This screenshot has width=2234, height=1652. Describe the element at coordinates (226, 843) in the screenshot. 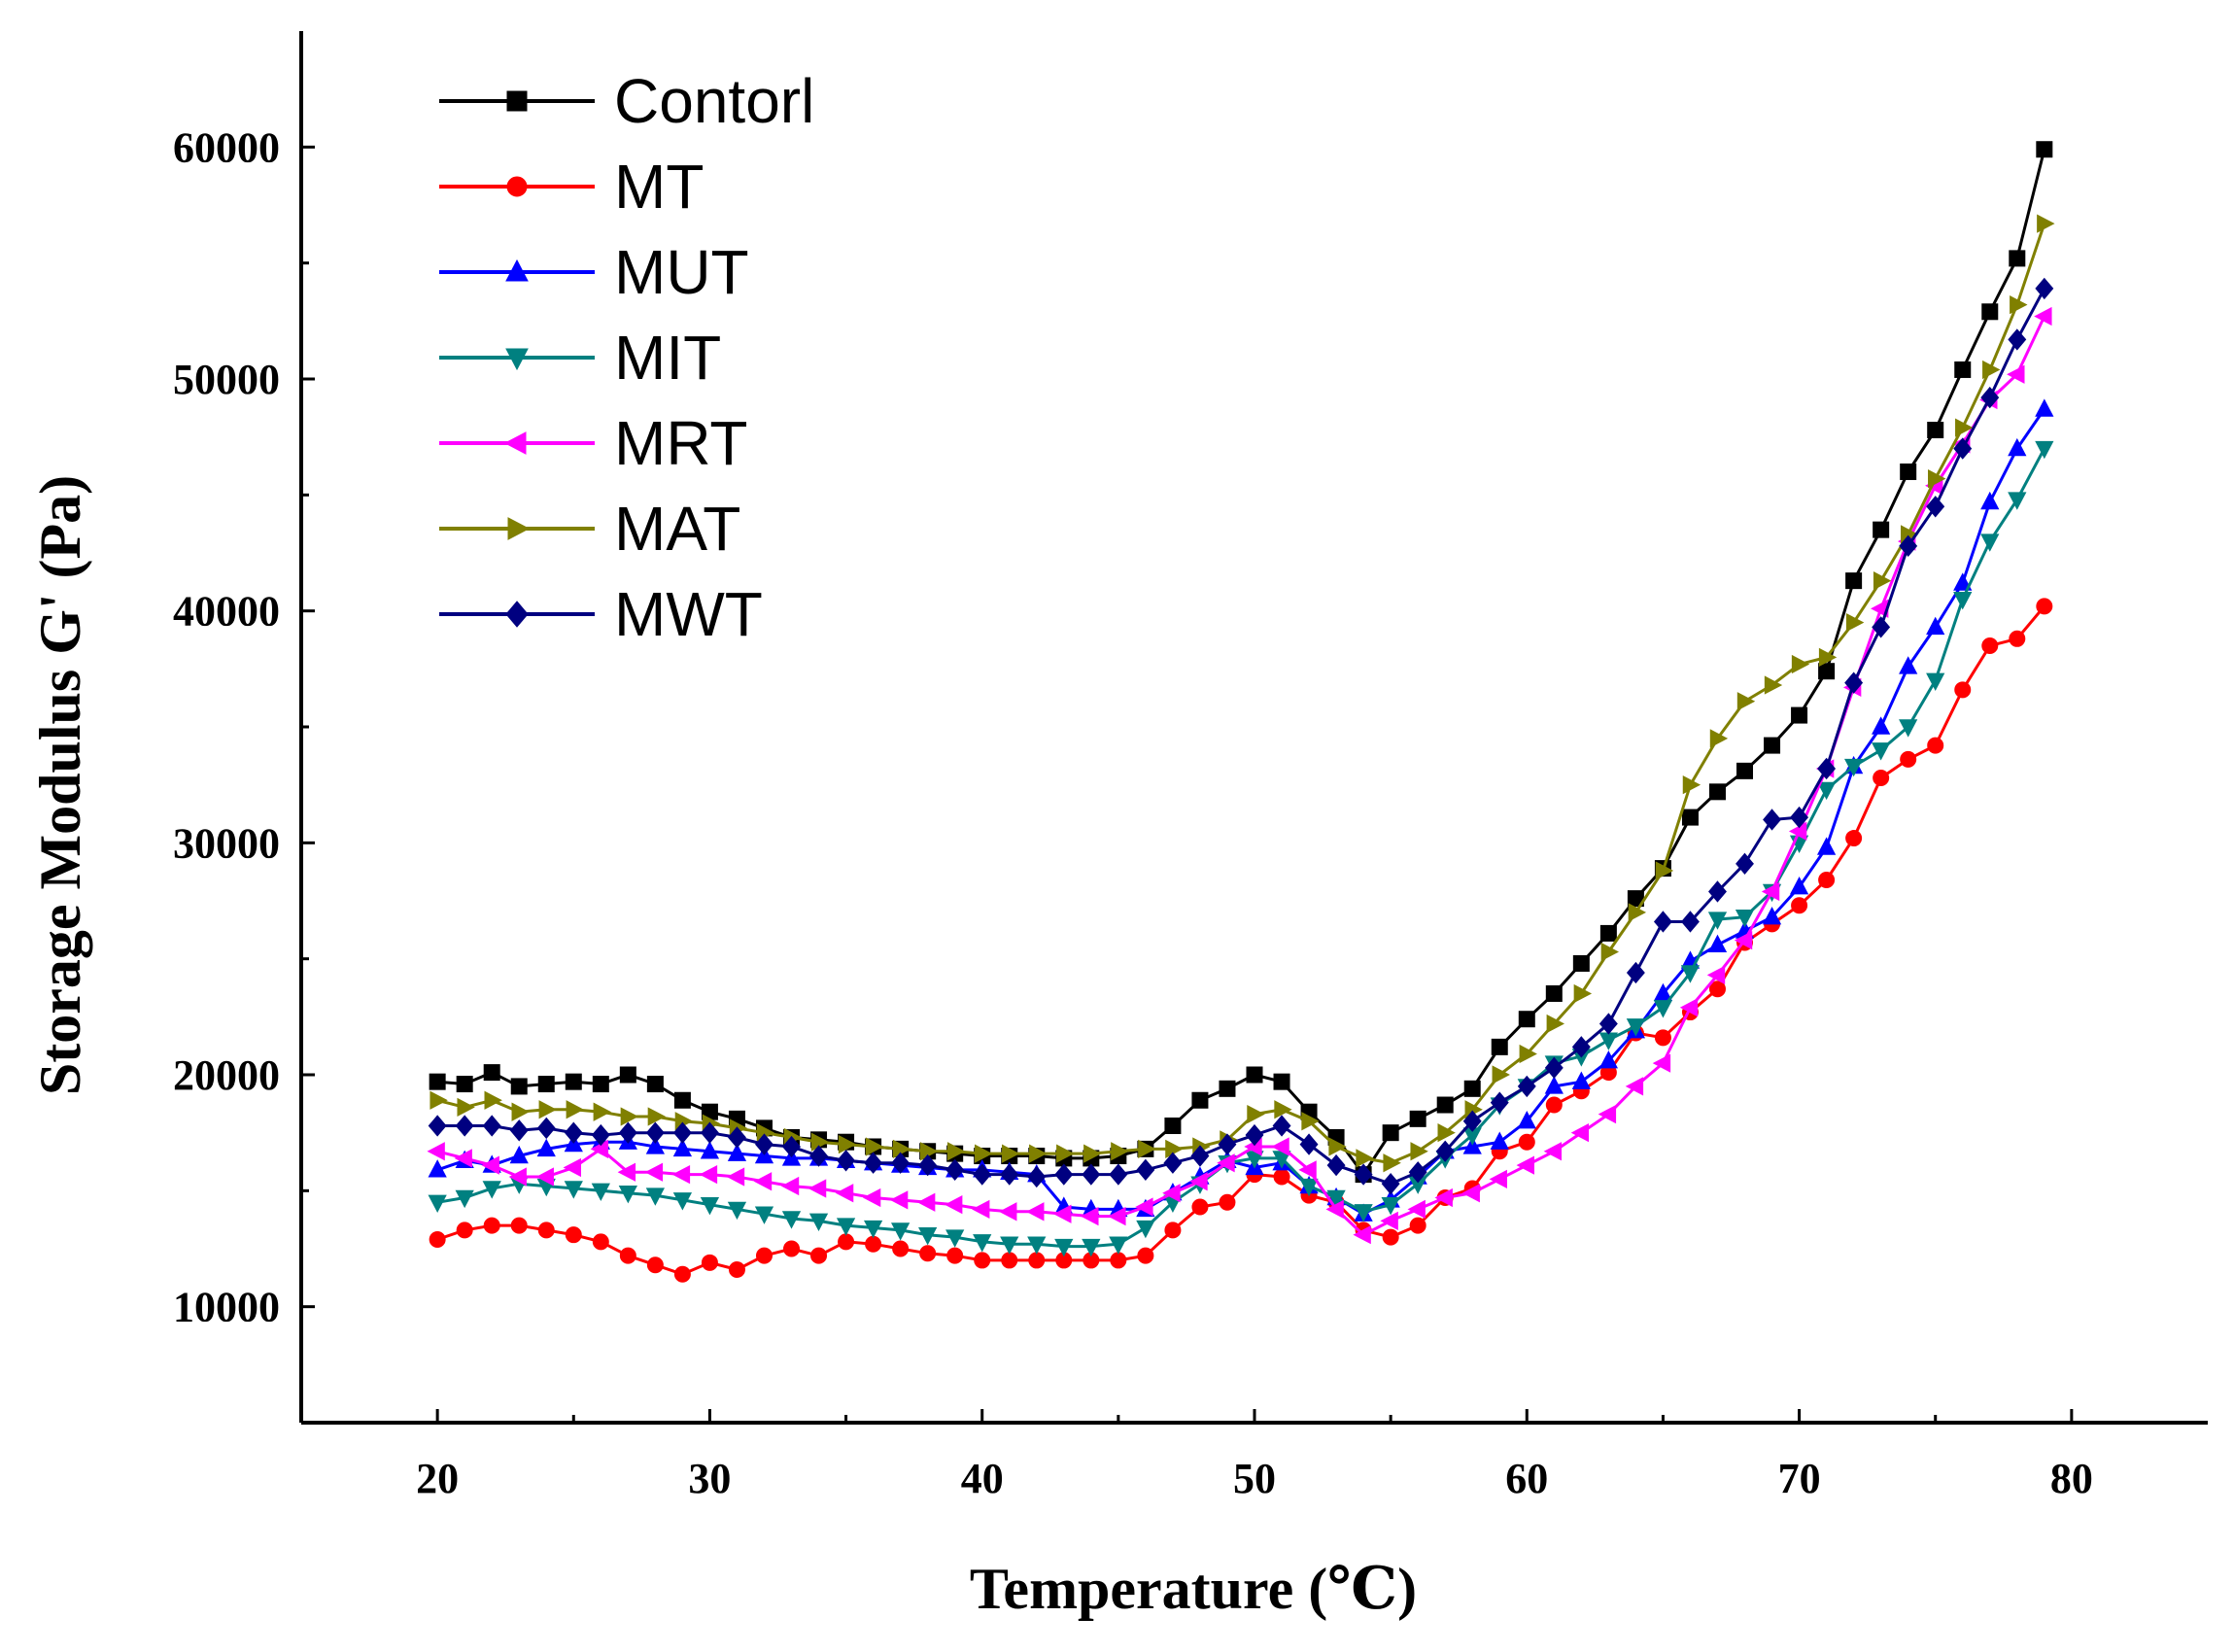

I see `y-tick-label: 30000` at that location.